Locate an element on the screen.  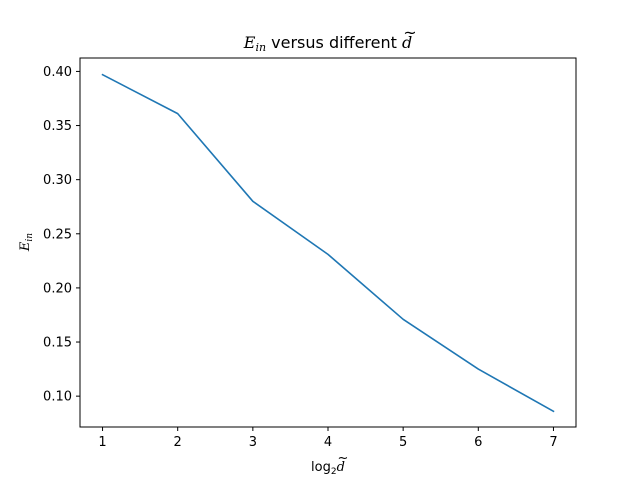
y-tick-label: 0.20 is located at coordinates (57, 288).